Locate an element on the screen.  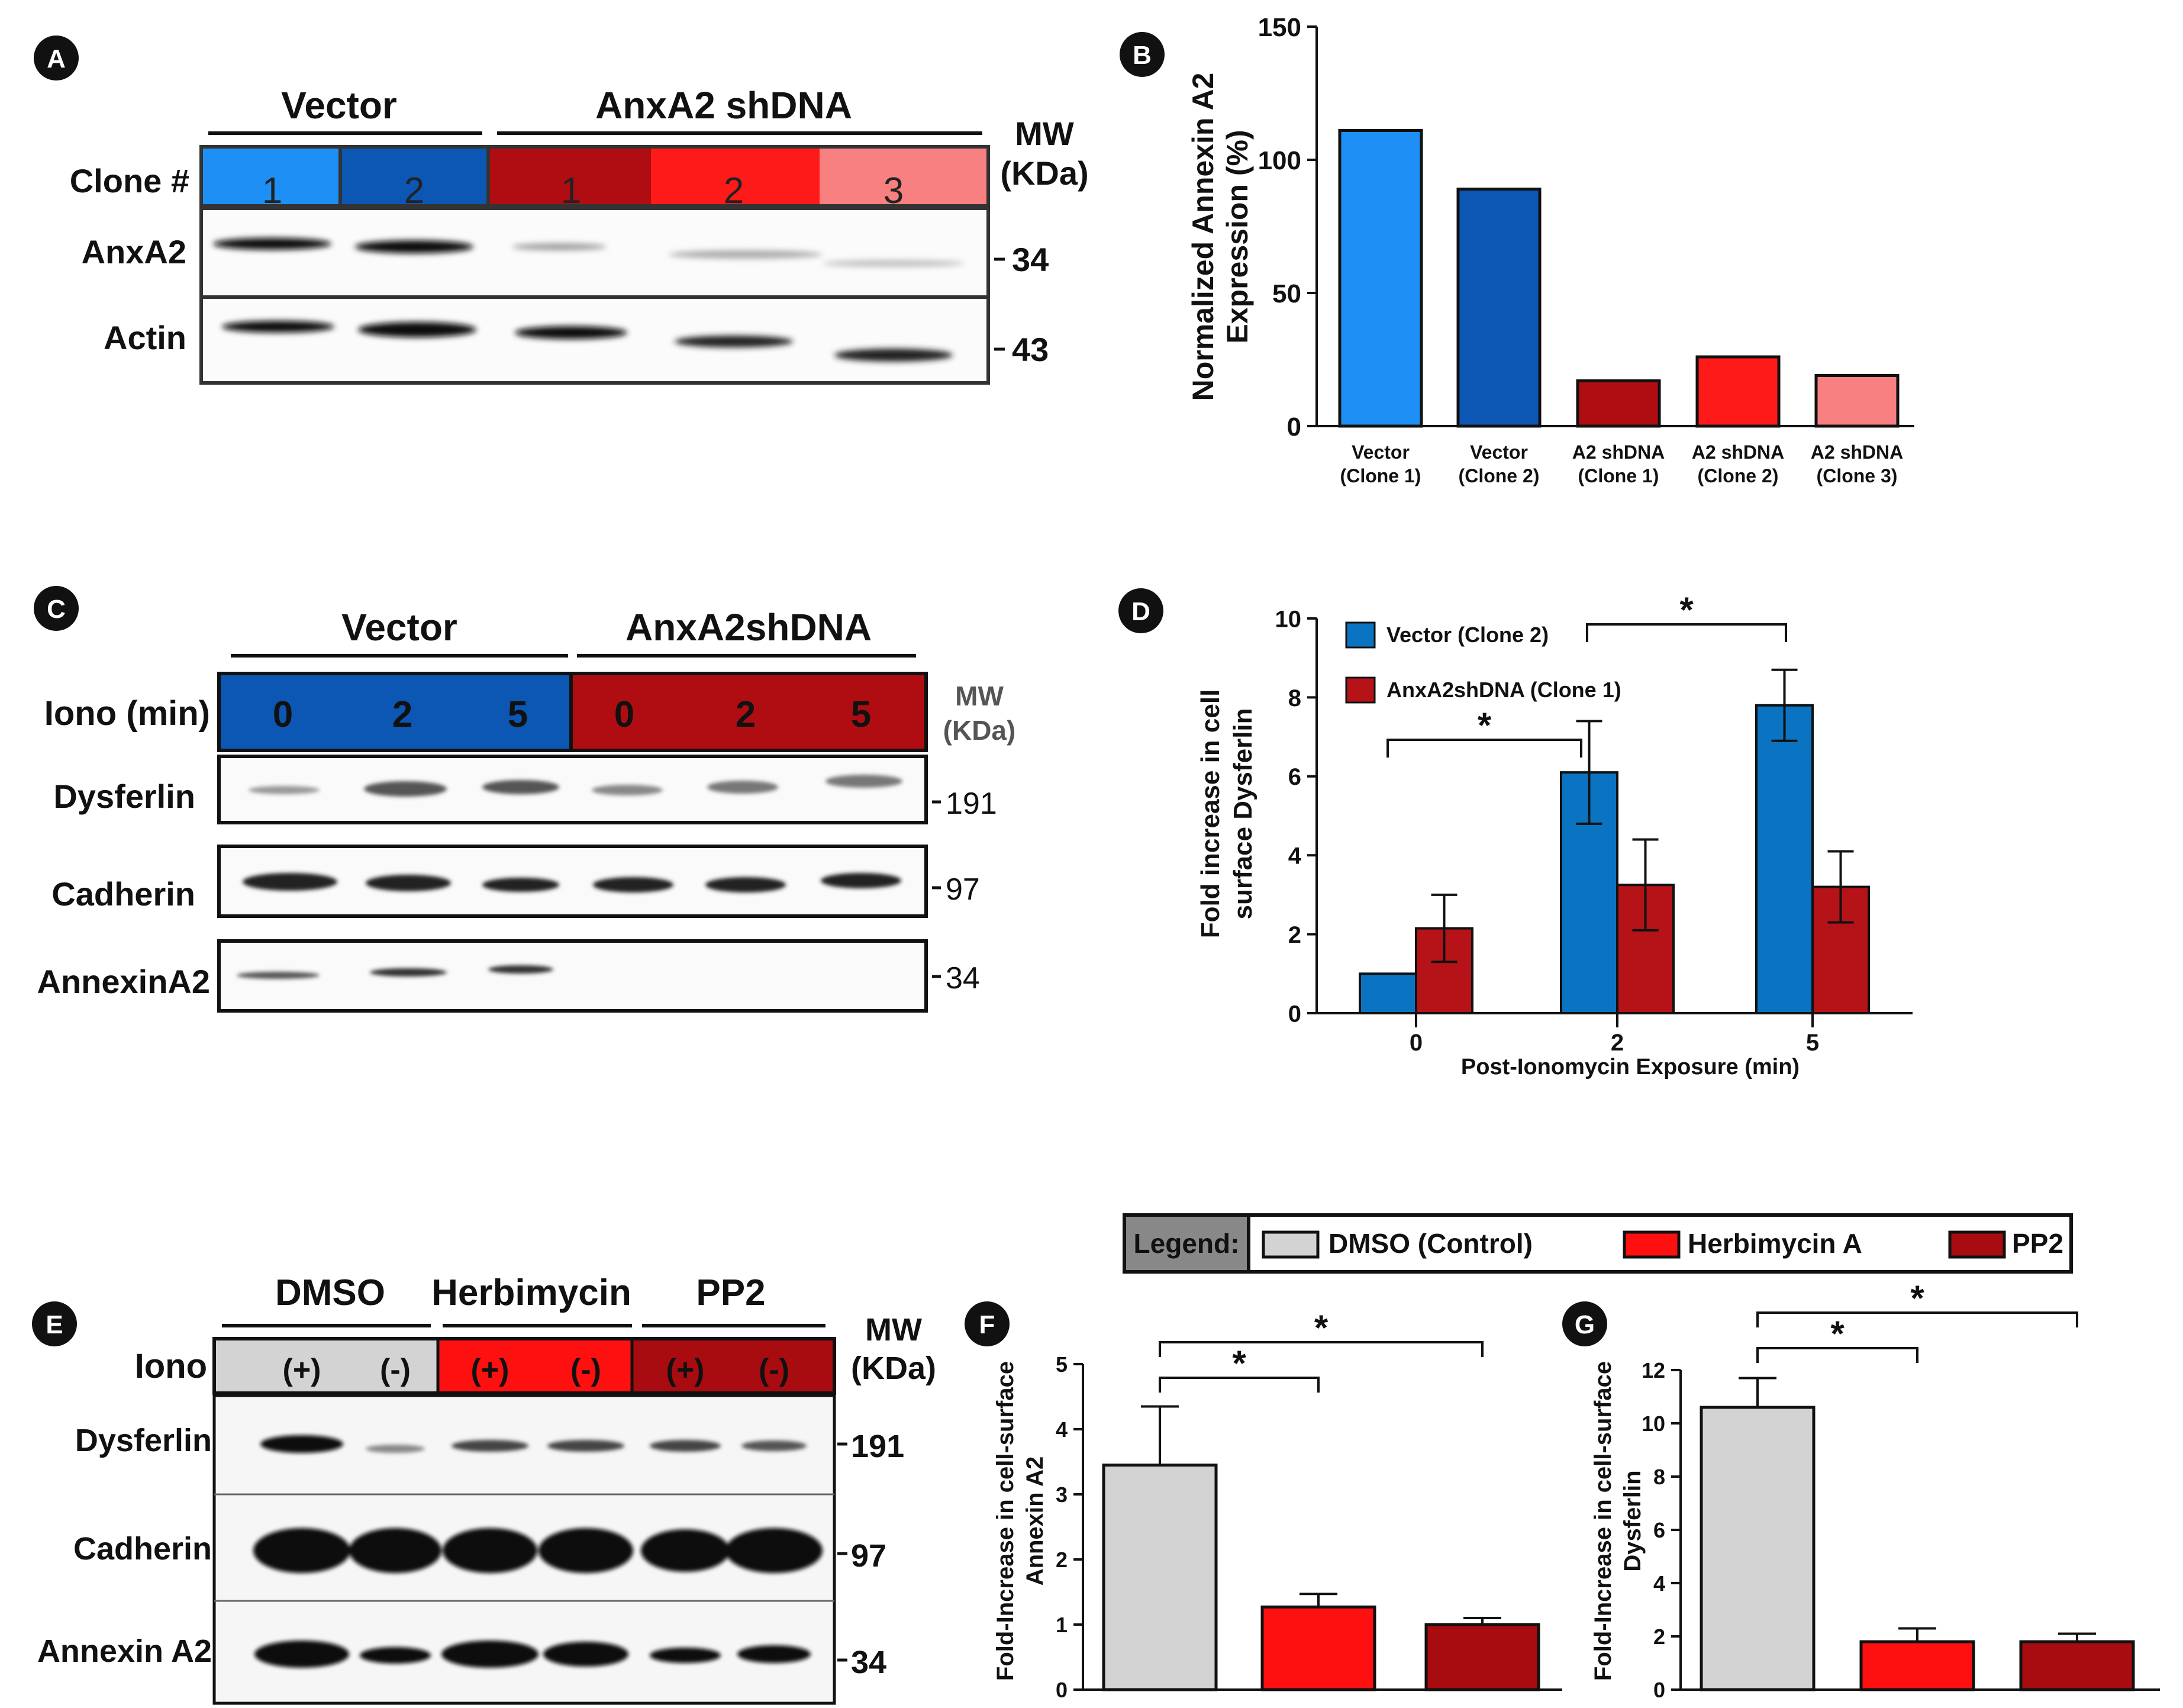
panel-a-badge is located at coordinates (57, 58).